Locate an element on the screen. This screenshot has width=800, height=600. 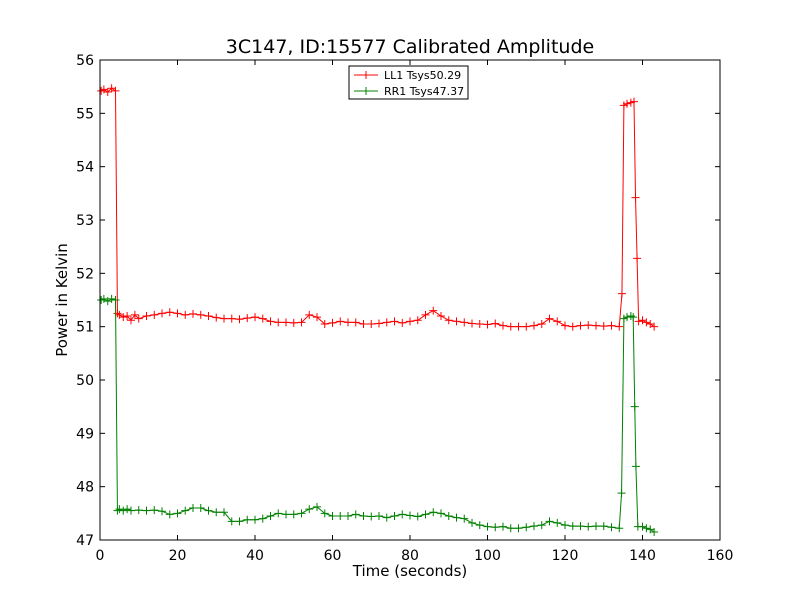
x-tick-label: 0 is located at coordinates (100, 556).